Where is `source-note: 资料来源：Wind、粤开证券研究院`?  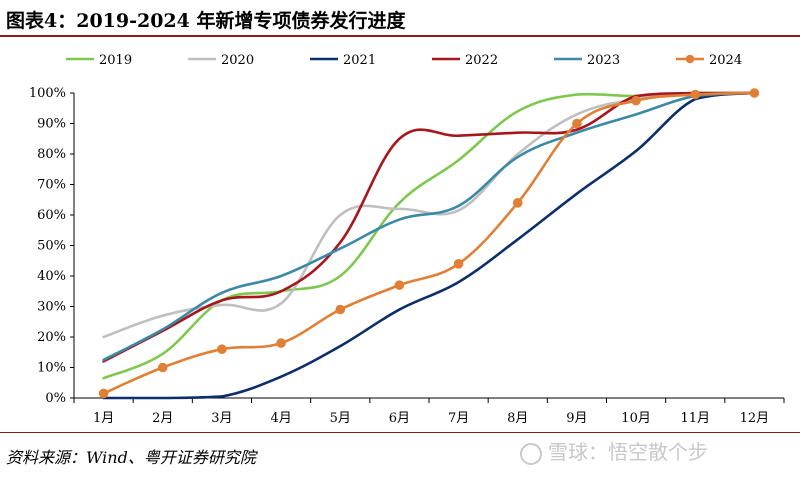 source-note: 资料来源：Wind、粤开证券研究院 is located at coordinates (131, 457).